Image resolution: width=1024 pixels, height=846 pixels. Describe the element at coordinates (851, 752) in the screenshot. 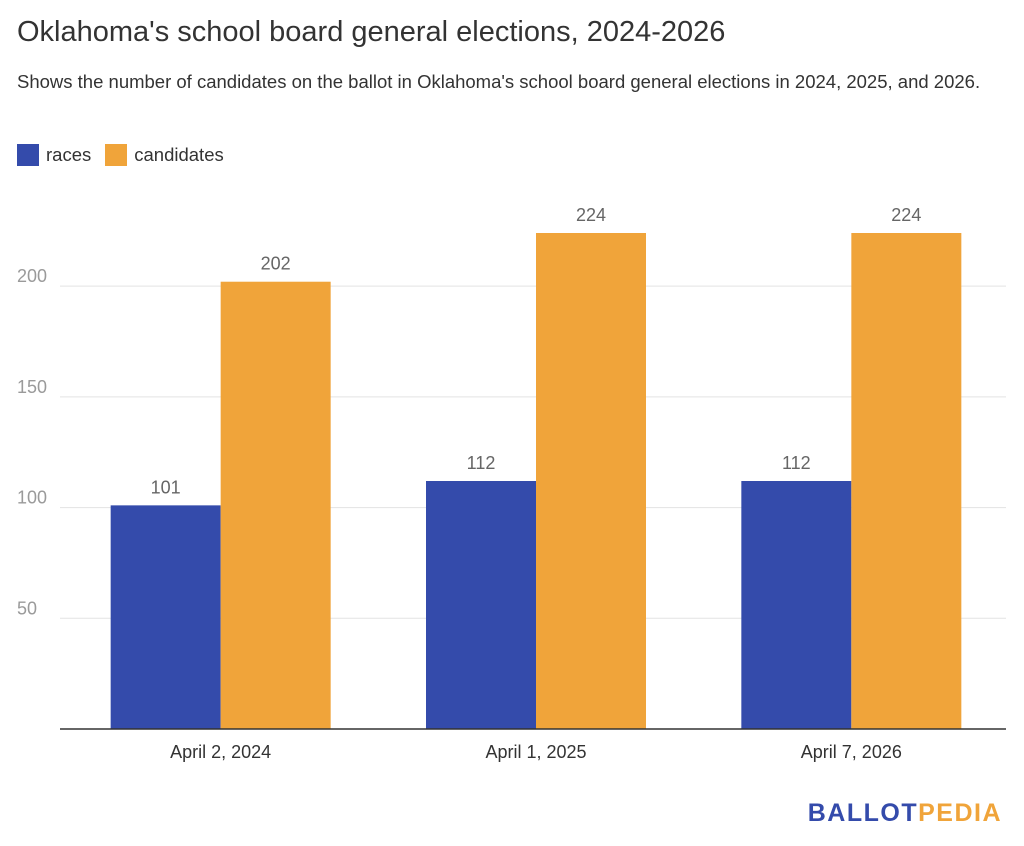

I see `x-tick-label: April 7, 2026` at that location.